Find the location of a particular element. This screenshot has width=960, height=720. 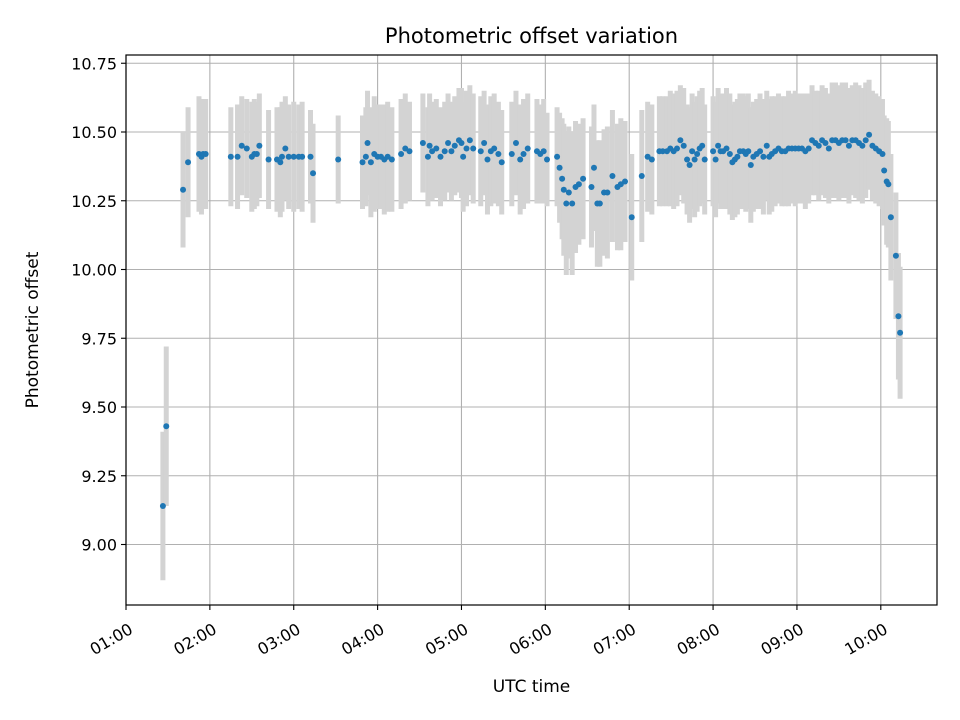

y-tick-label: 10.00 is located at coordinates (94, 270).